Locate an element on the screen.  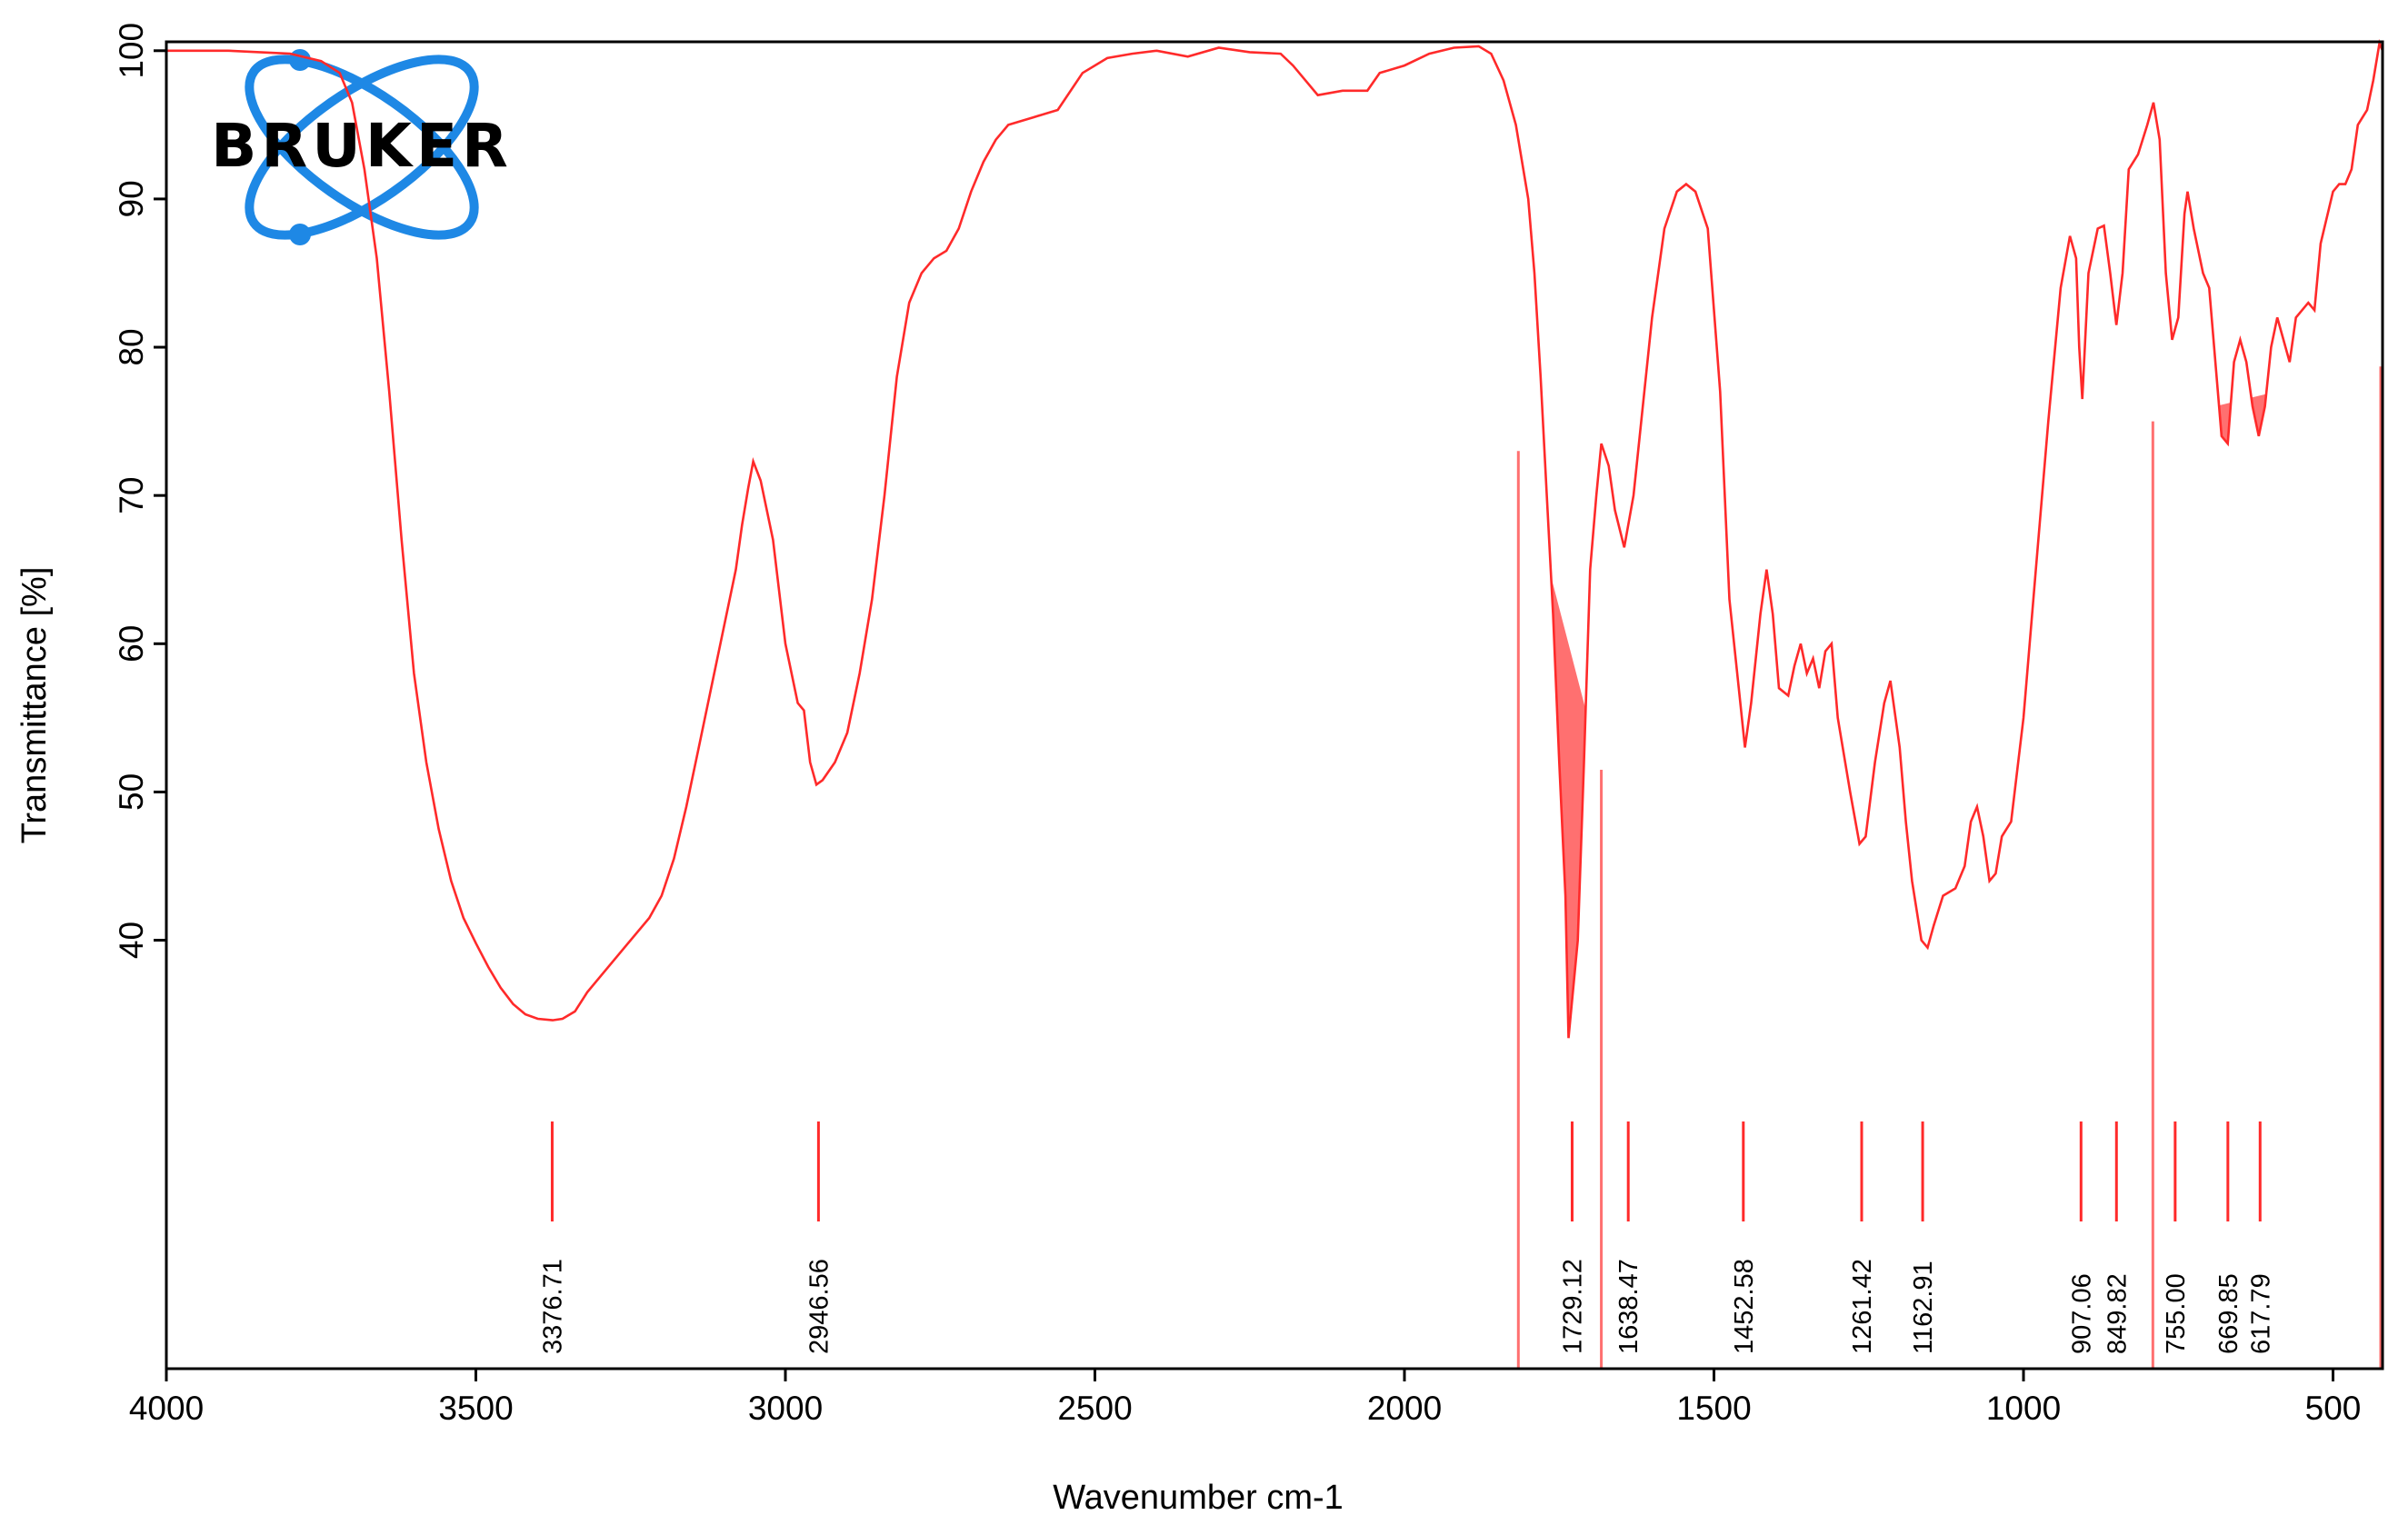
y-tick-label: 100 is located at coordinates (131, 51).